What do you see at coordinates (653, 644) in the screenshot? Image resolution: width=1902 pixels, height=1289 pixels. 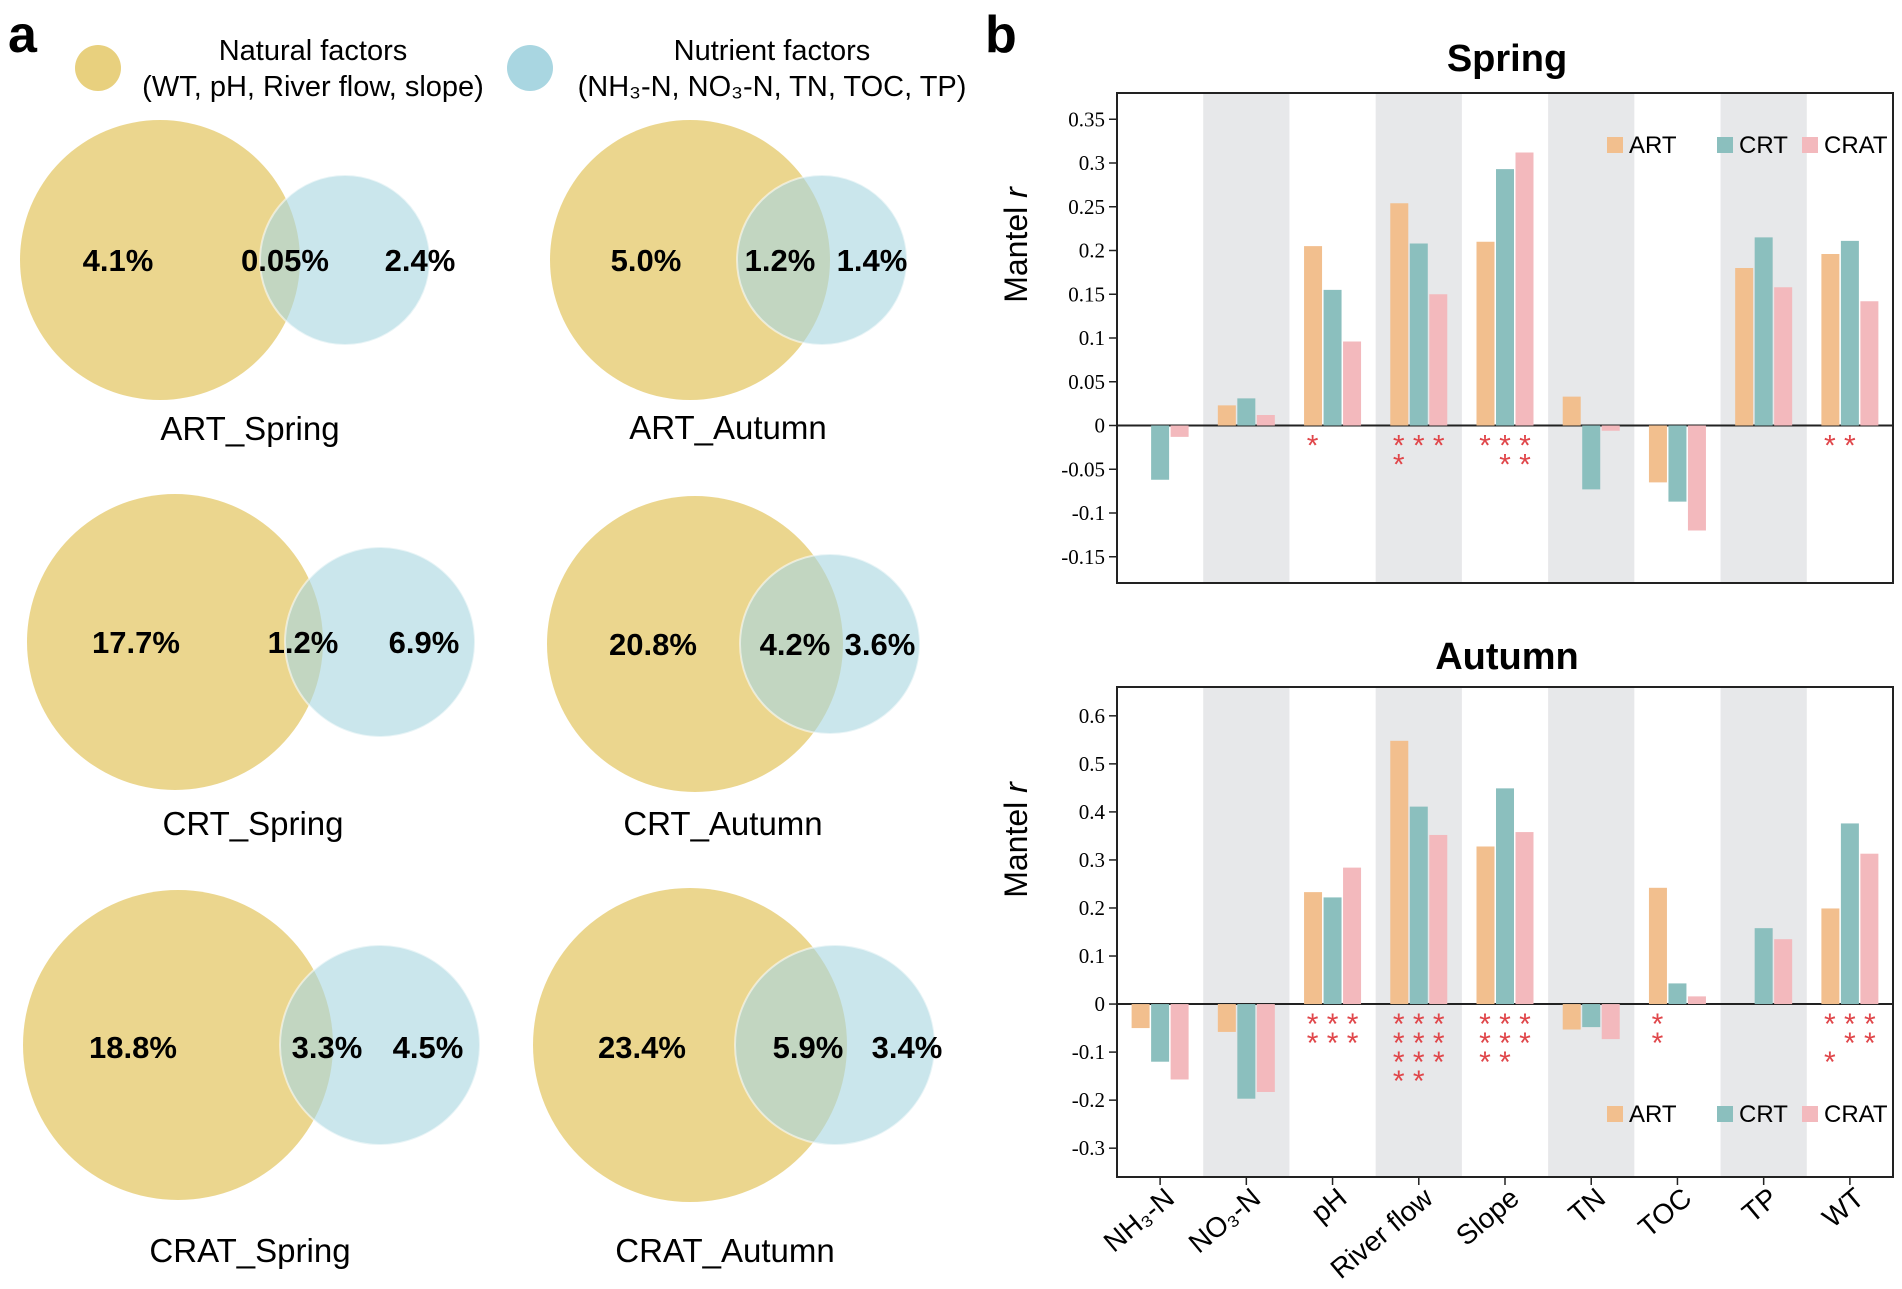 I see `natural-only-pct: 20.8%` at bounding box center [653, 644].